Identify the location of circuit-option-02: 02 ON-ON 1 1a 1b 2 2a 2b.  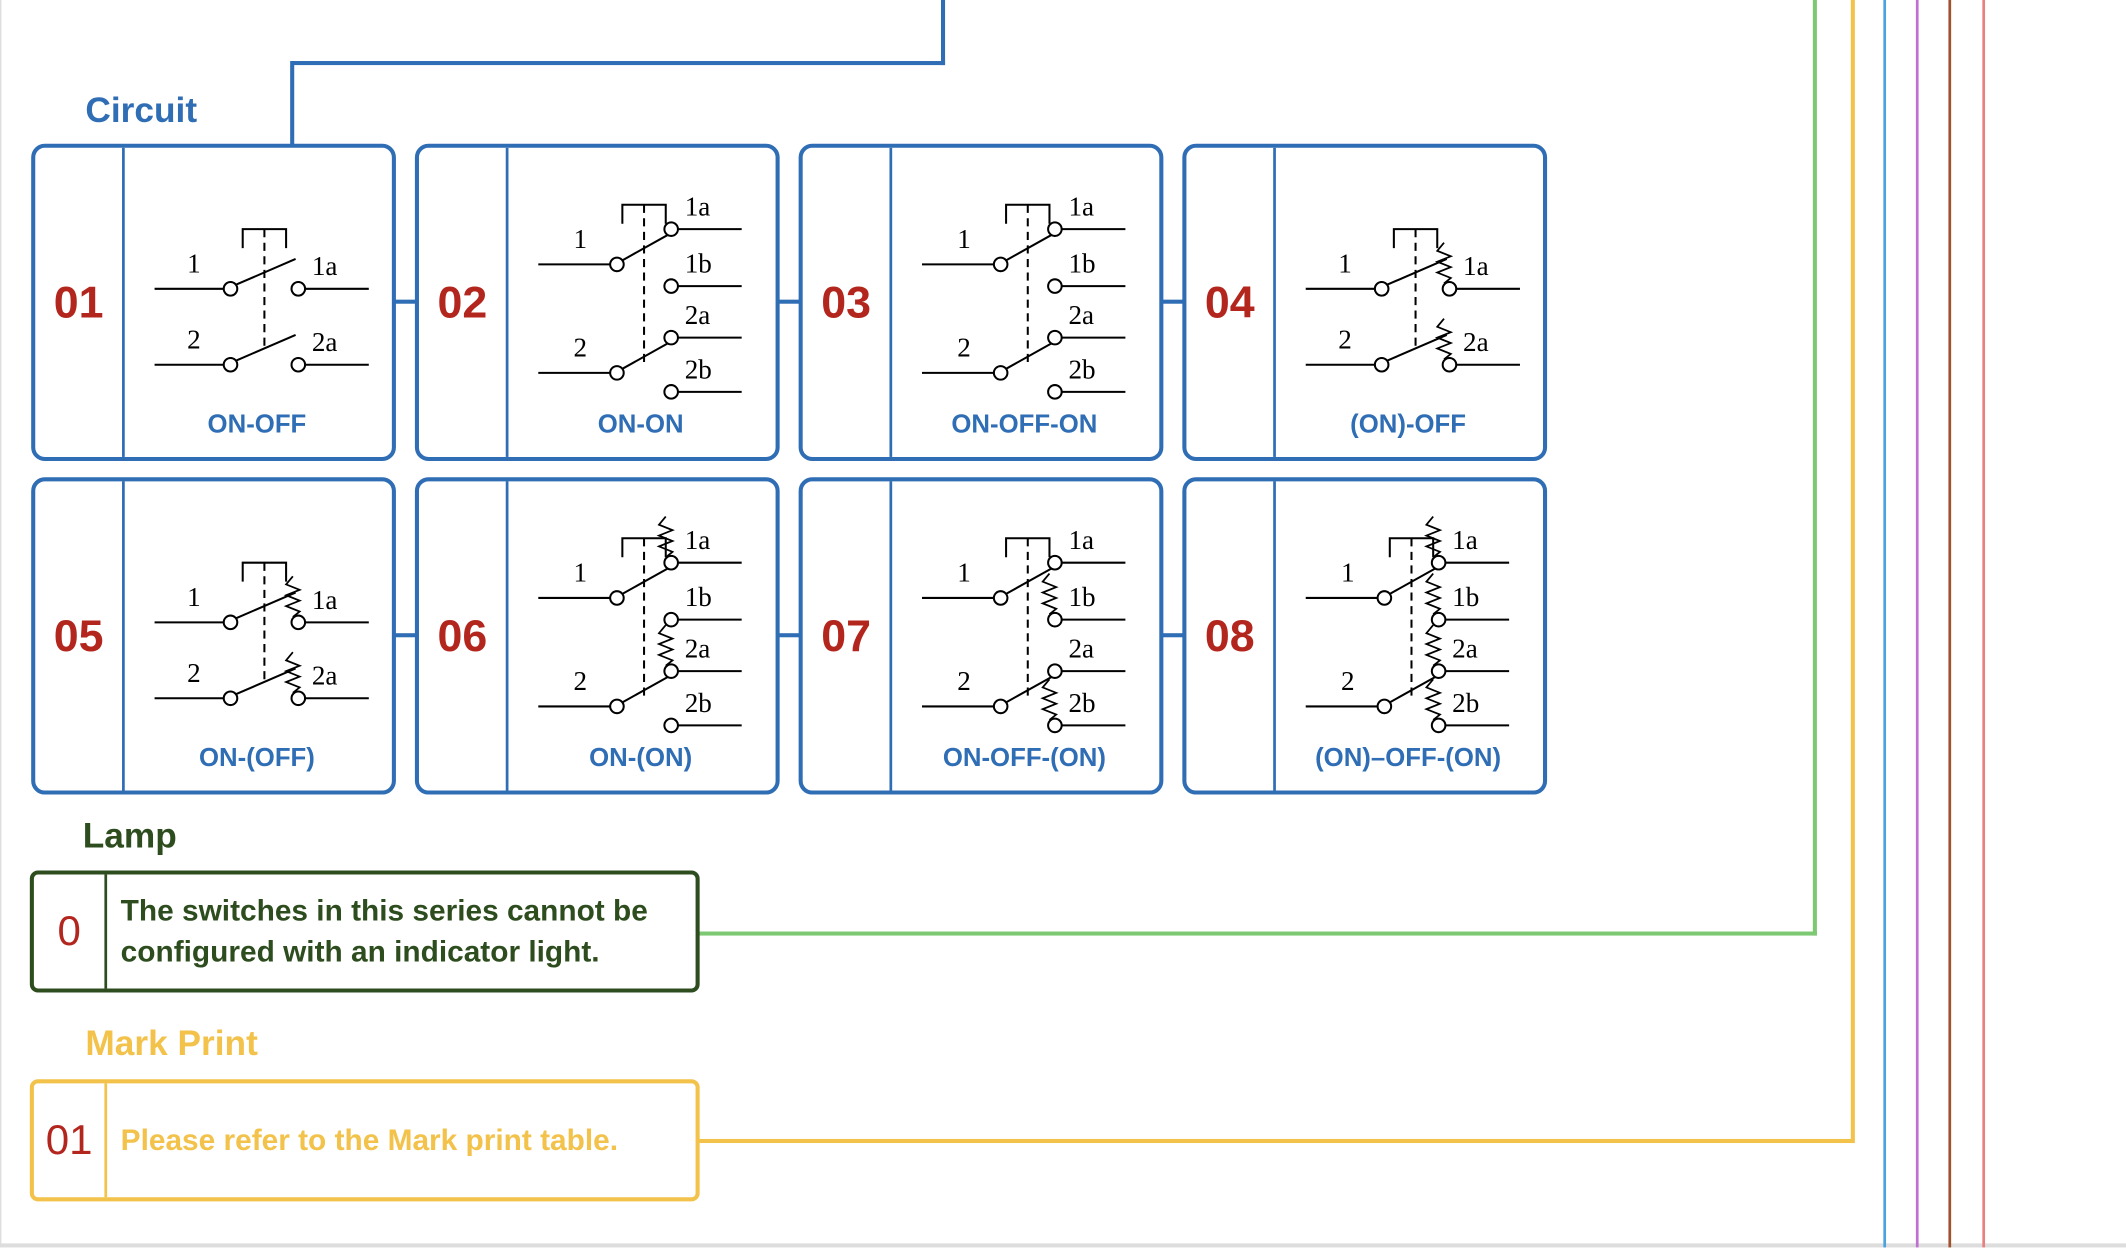
(597, 302).